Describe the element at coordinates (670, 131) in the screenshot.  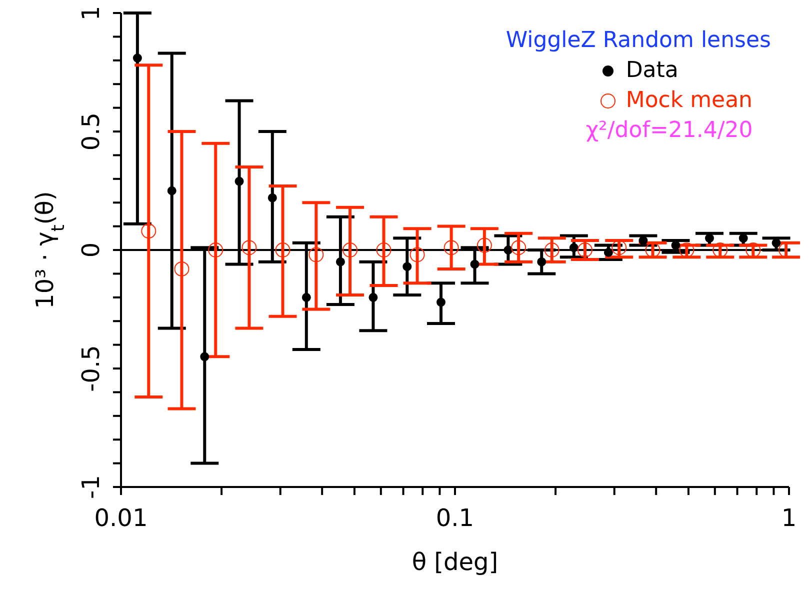
I see `annotation: χ²/dof=21.4/20` at that location.